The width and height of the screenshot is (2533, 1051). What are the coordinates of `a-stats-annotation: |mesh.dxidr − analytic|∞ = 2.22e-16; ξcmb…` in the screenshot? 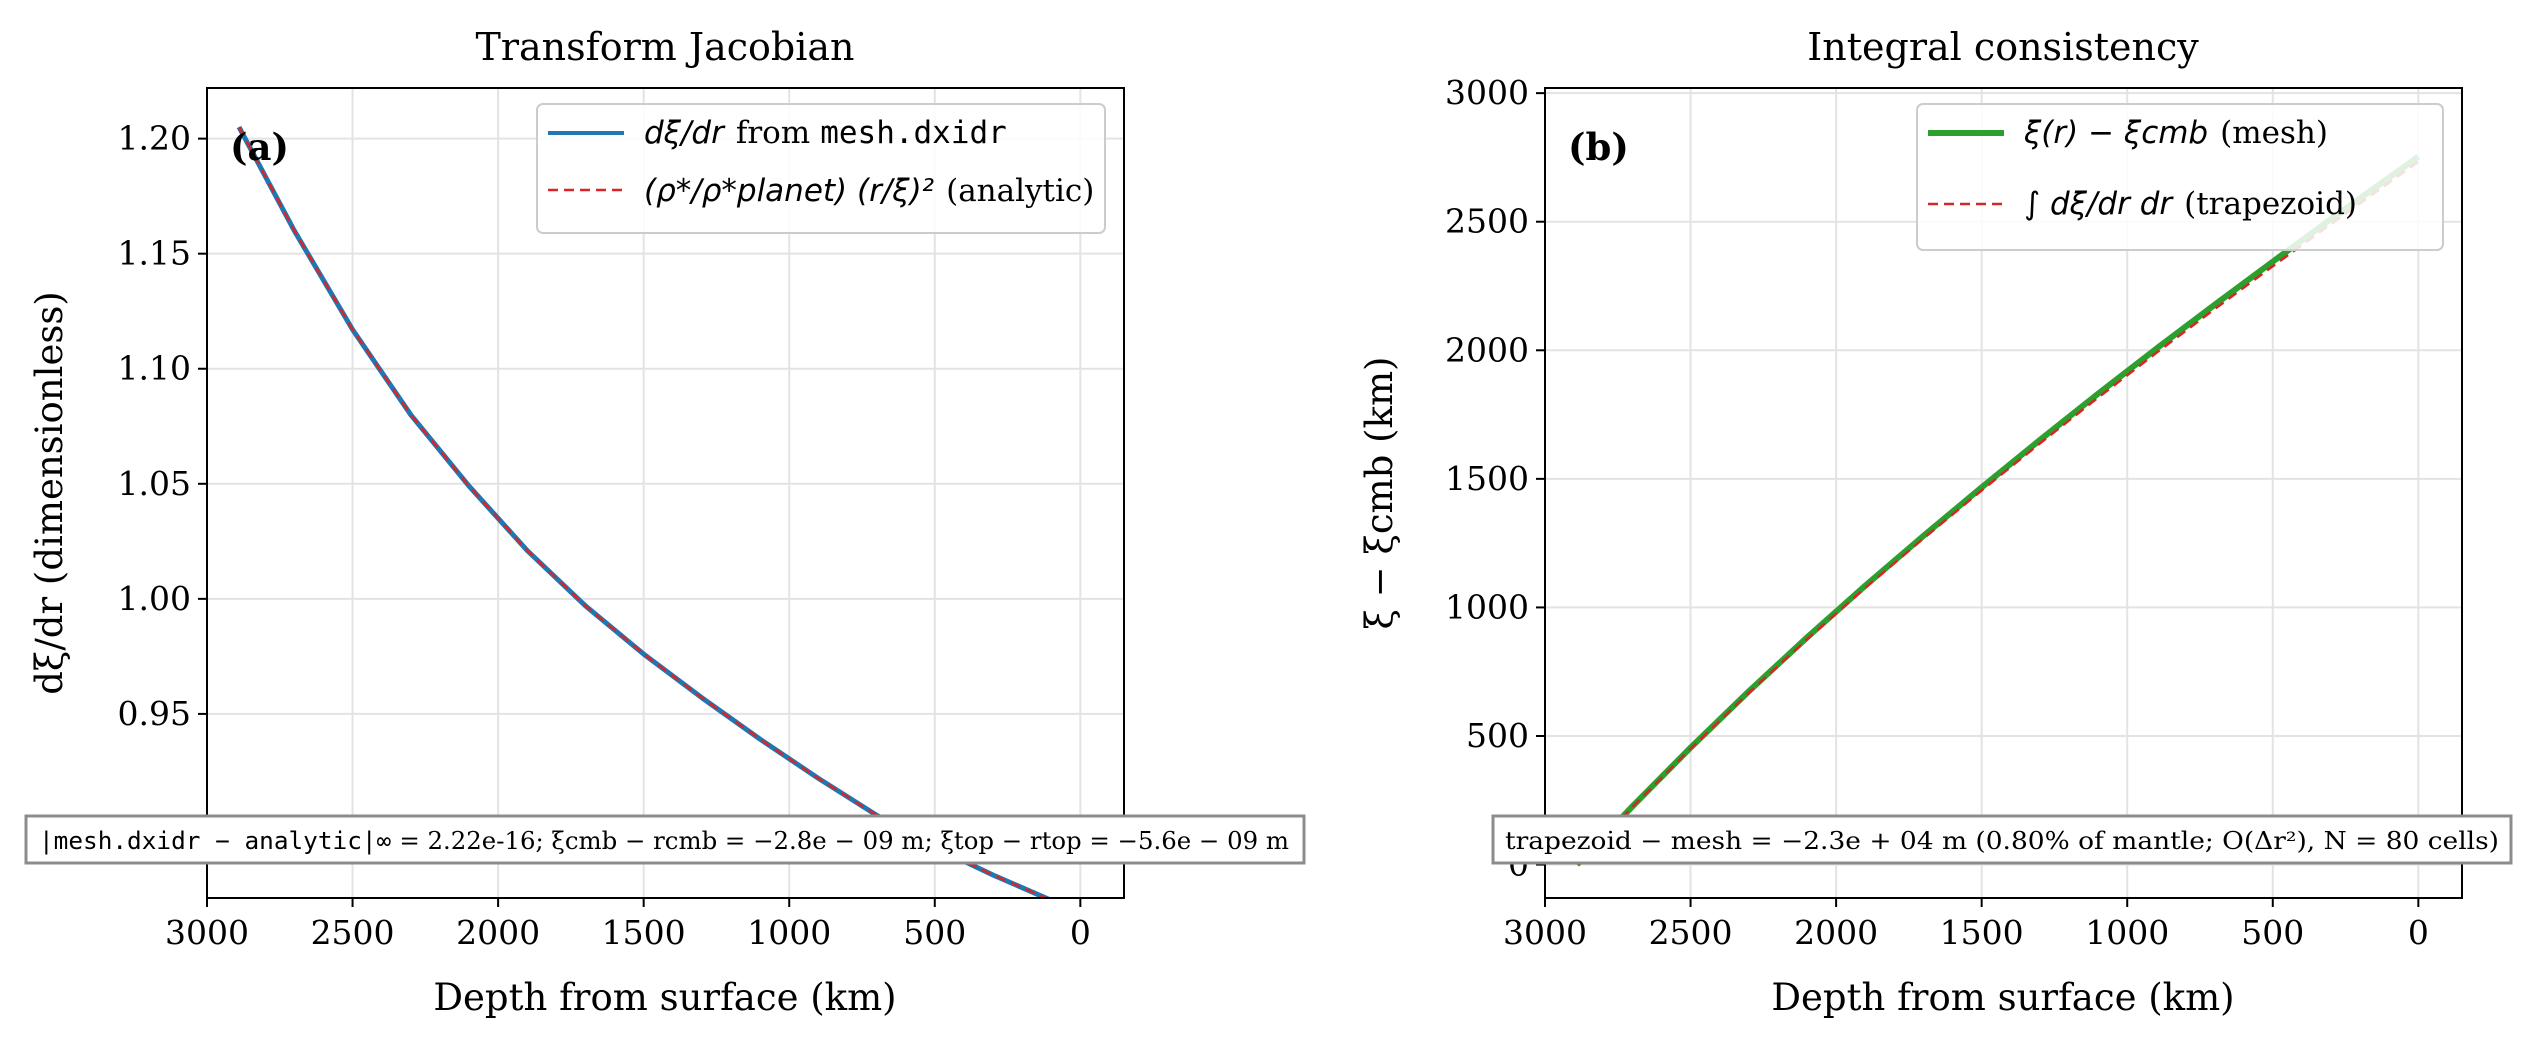 It's located at (665, 839).